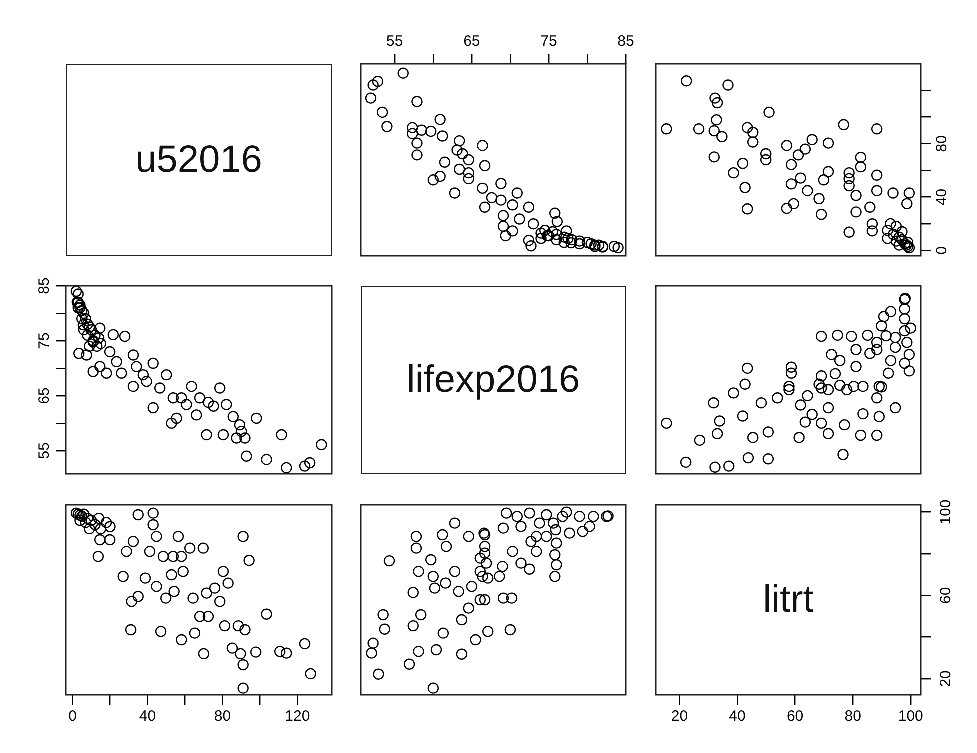  Describe the element at coordinates (472, 41) in the screenshot. I see `x-tick-label: 65` at that location.